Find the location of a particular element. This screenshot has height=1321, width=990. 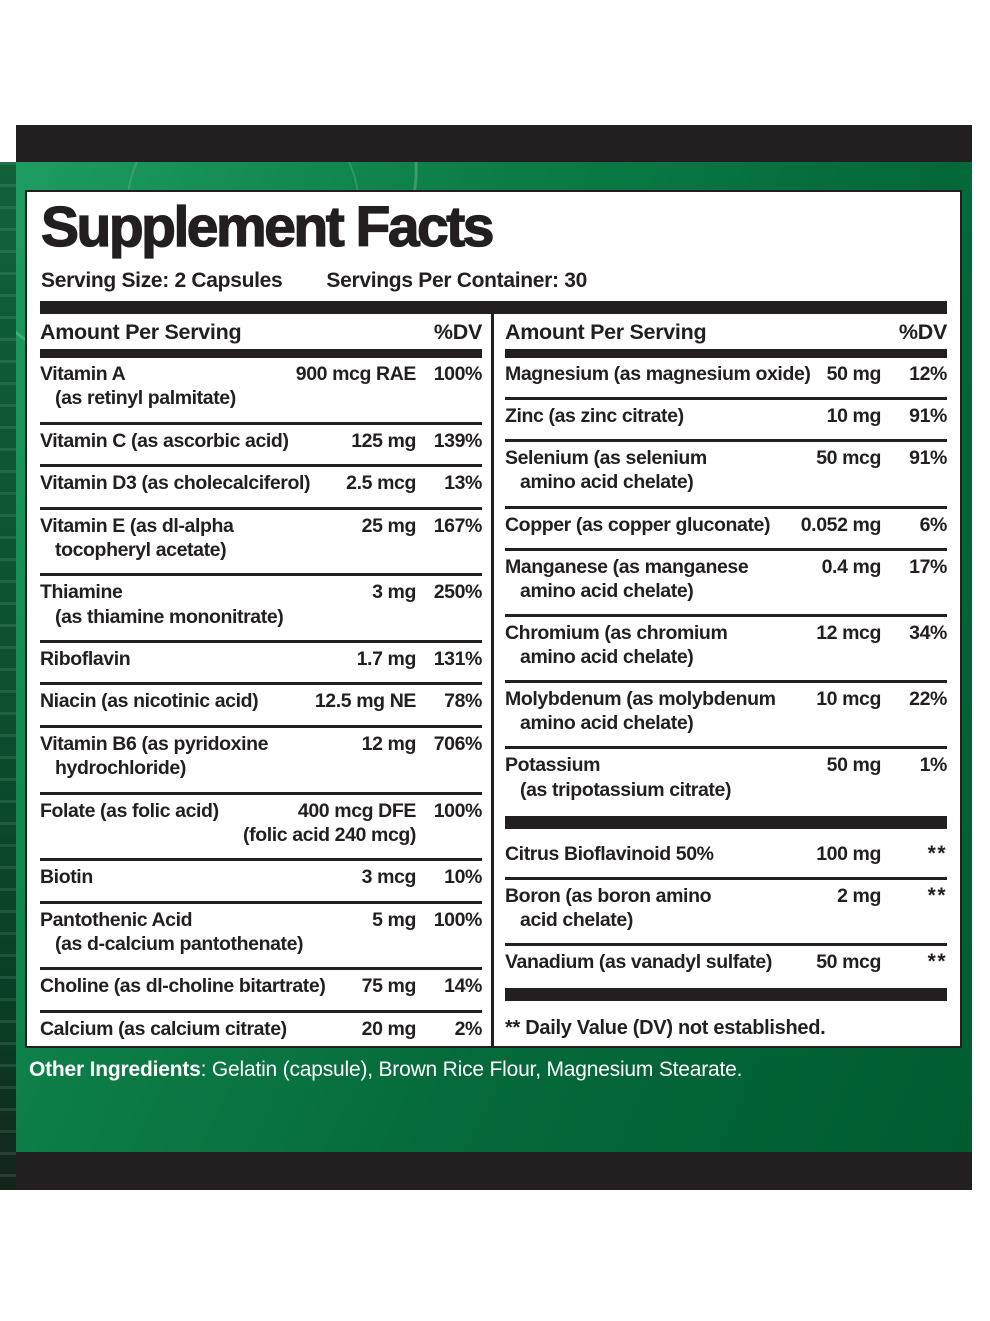

nutrient-dv: 91% is located at coordinates (928, 458).